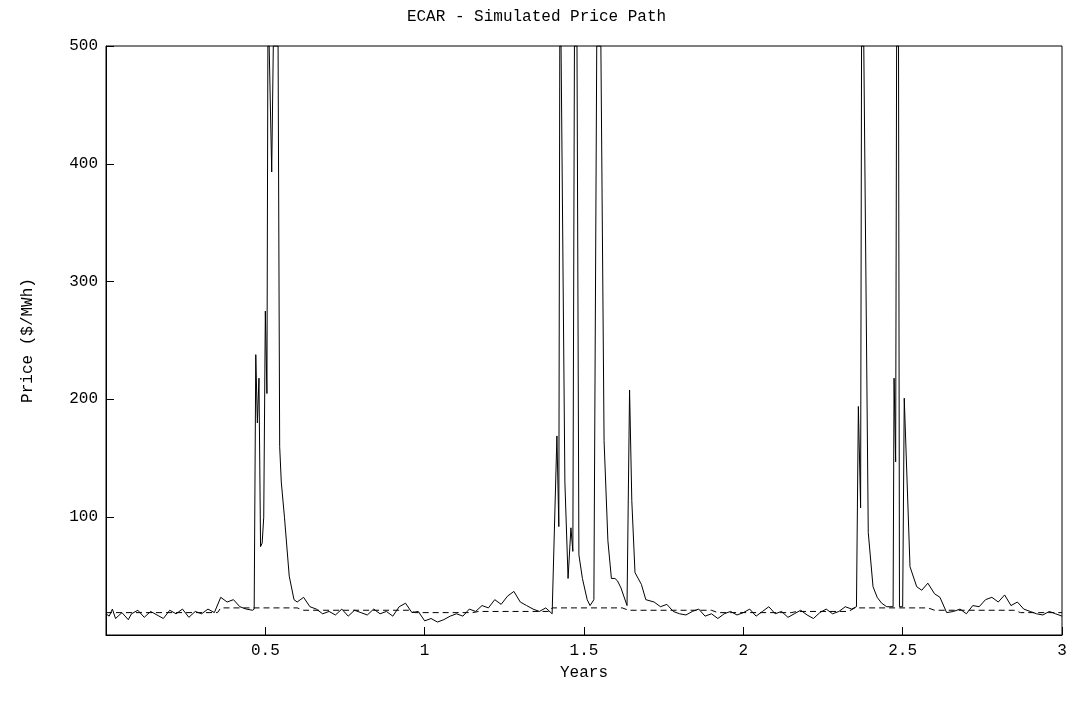  Describe the element at coordinates (83, 46) in the screenshot. I see `y-tick-label: 500` at that location.